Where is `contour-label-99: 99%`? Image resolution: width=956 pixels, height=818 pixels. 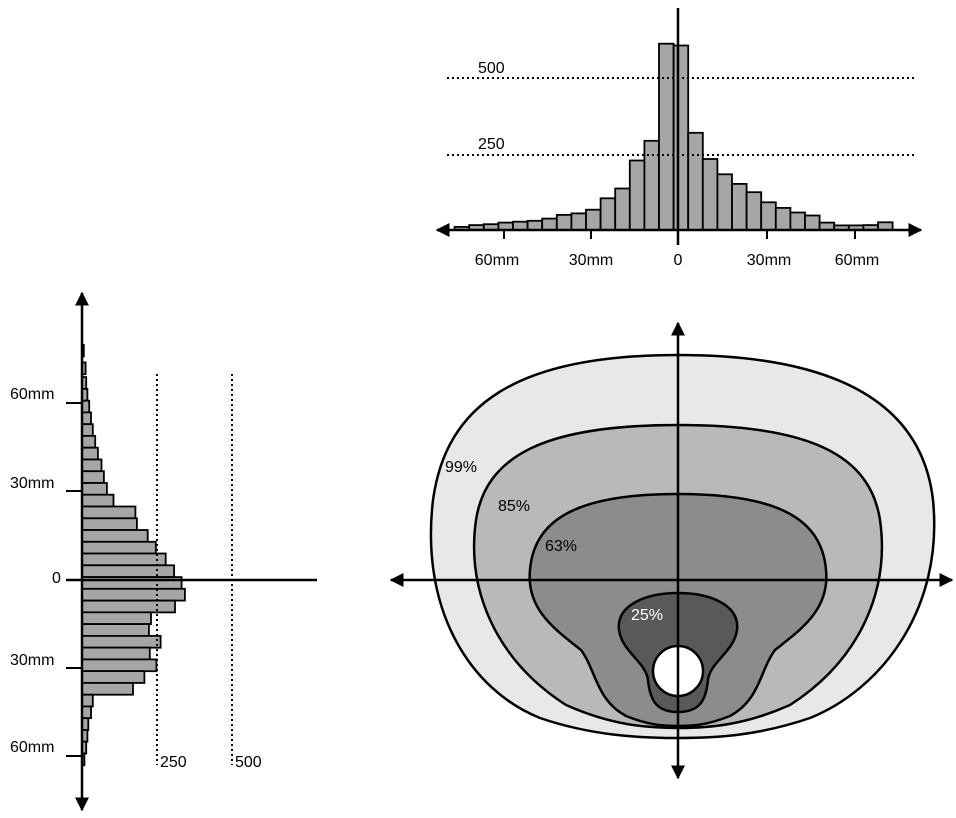
contour-label-99: 99% is located at coordinates (461, 467).